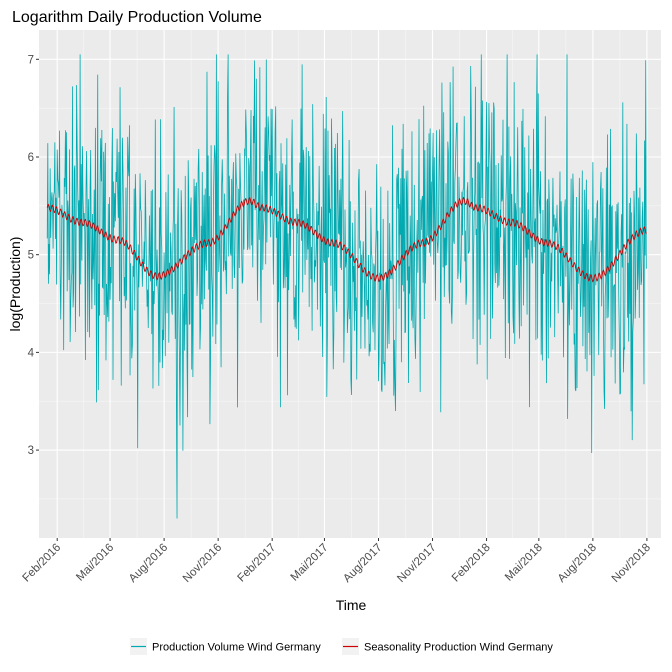 This screenshot has width=672, height=672. I want to click on legend-label: Production Volume Wind Germany, so click(236, 648).